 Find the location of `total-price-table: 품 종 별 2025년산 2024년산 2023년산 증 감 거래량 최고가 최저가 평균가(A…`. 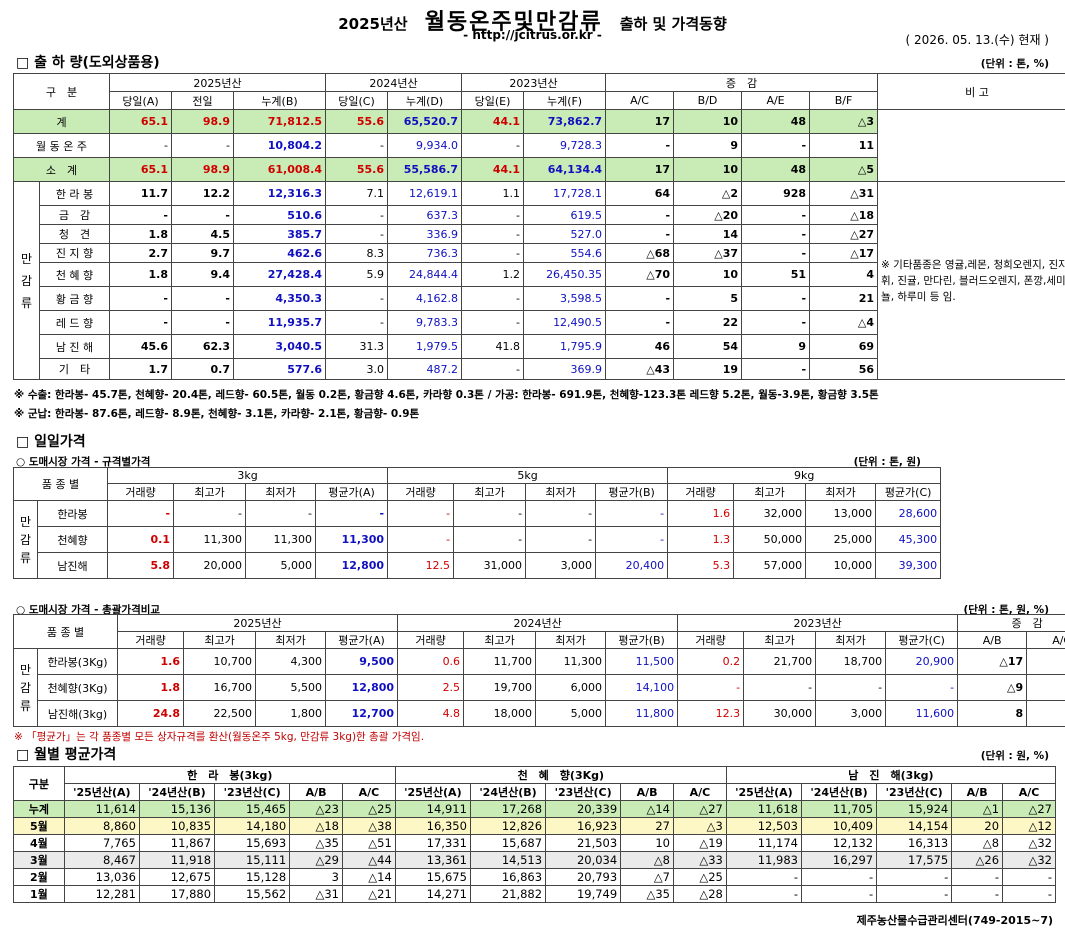

total-price-table: 품 종 별 2025년산 2024년산 2023년산 증 감 거래량 최고가 최저가 평균가(A… is located at coordinates (538, 670).